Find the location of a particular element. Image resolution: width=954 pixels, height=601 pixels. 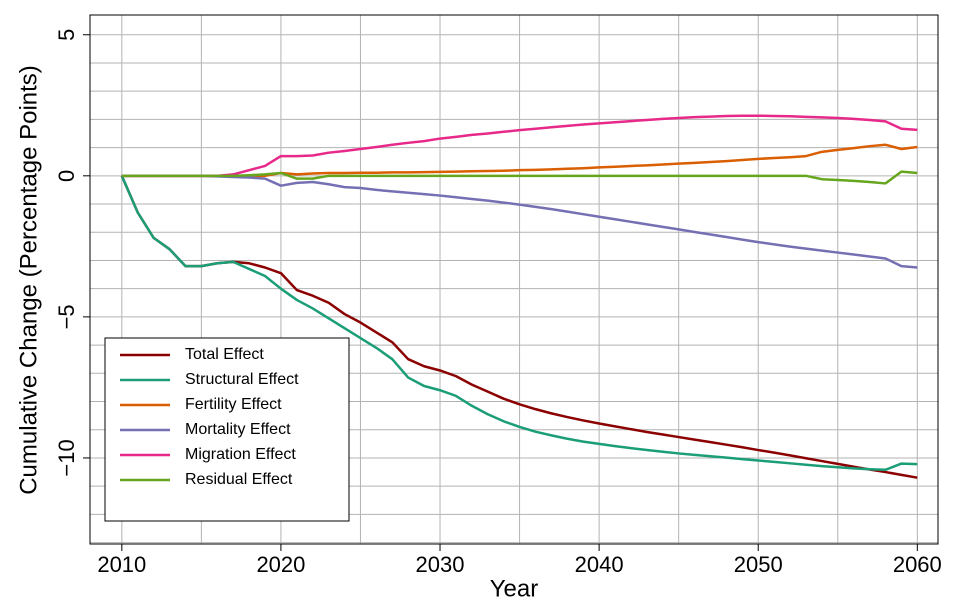

x-tick-label: 2020 is located at coordinates (280, 564).